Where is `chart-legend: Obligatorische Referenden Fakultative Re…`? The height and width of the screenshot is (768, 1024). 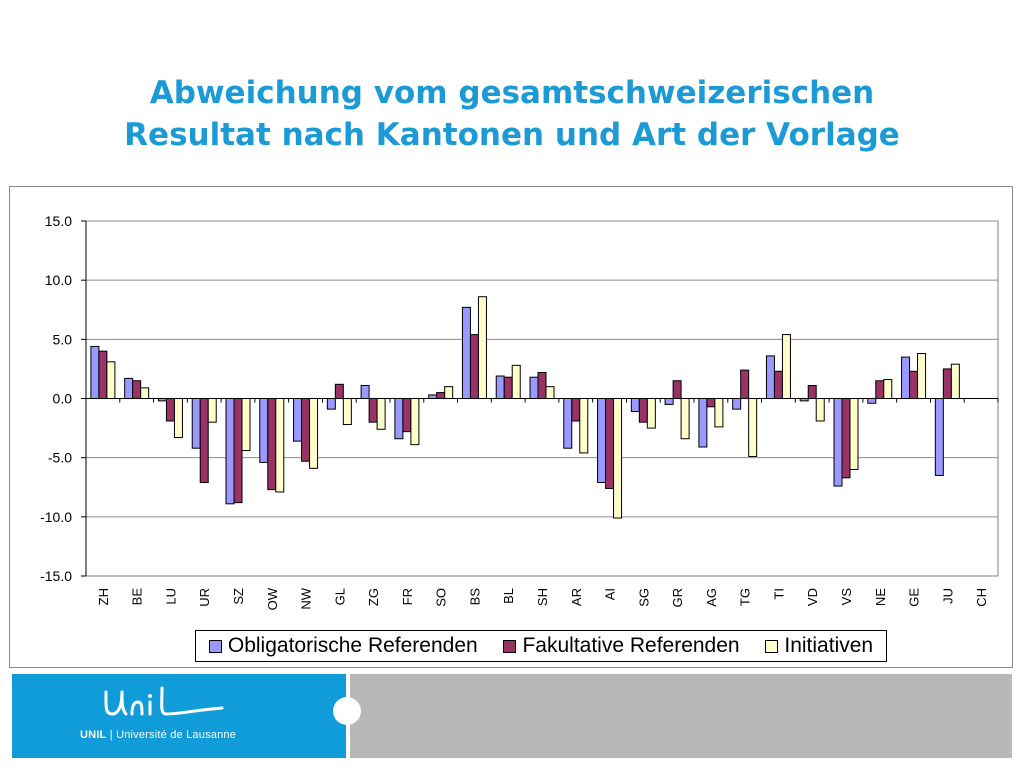 chart-legend: Obligatorische Referenden Fakultative Re… is located at coordinates (541, 646).